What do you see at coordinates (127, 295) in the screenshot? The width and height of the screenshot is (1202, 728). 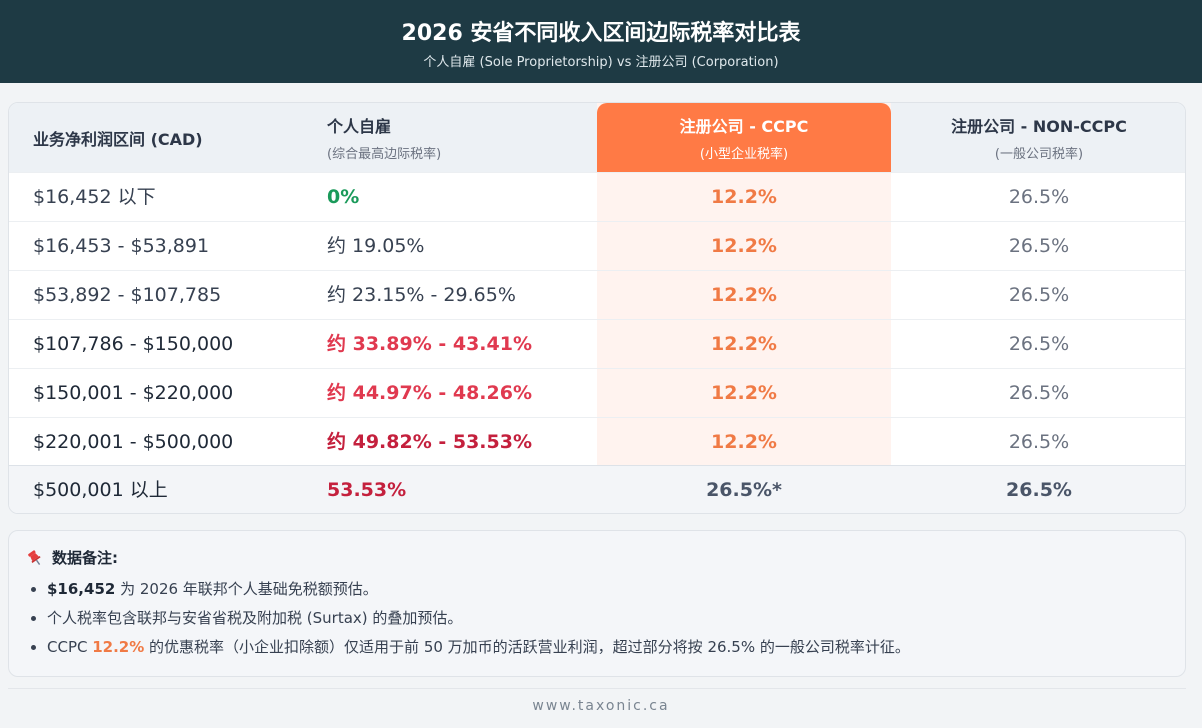 I see `range-cell: $53,892 - $107,785` at bounding box center [127, 295].